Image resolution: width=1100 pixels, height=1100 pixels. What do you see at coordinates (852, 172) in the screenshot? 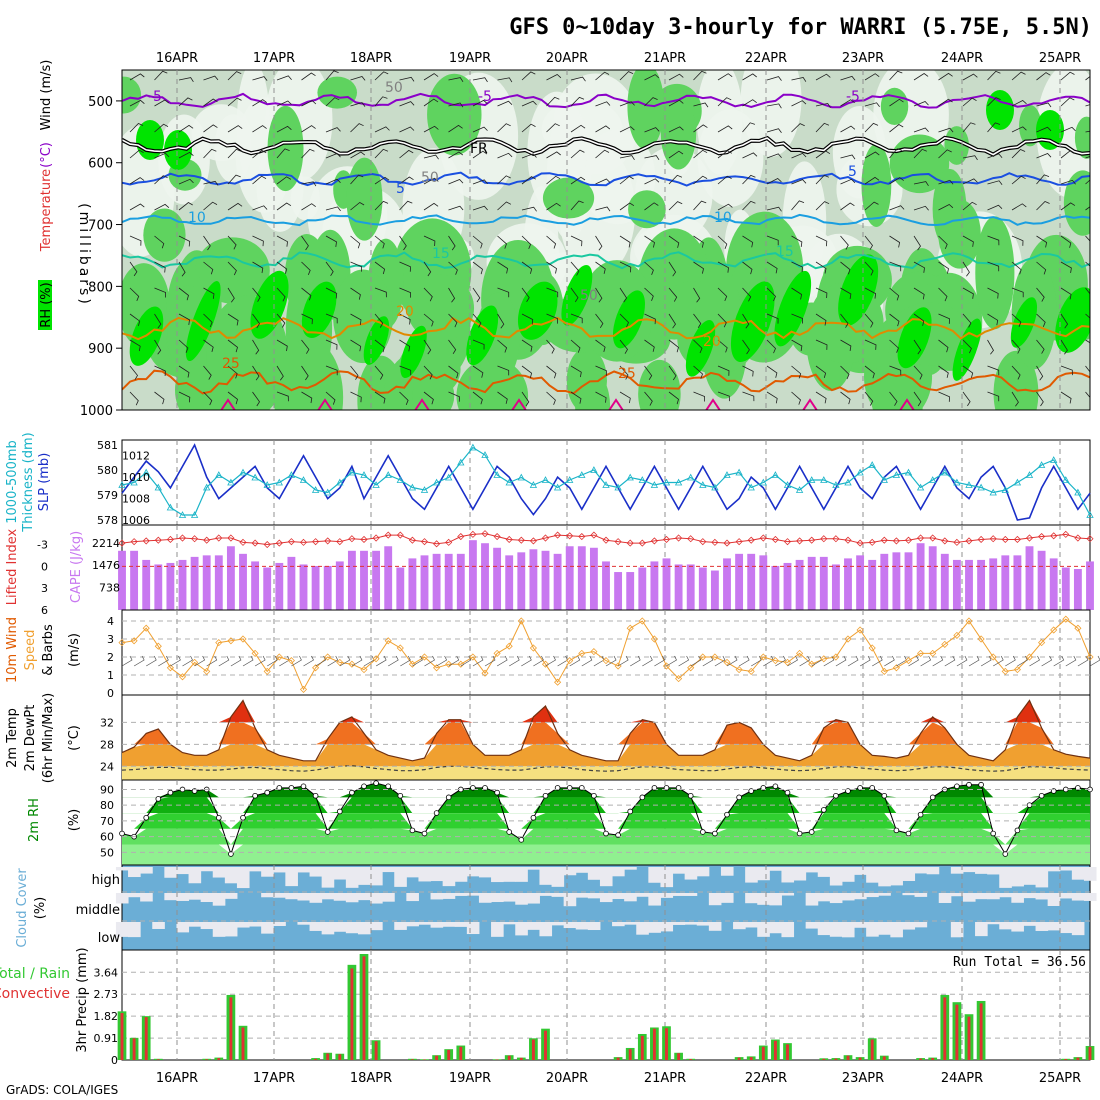
I see `contour-label: 5` at bounding box center [852, 172].